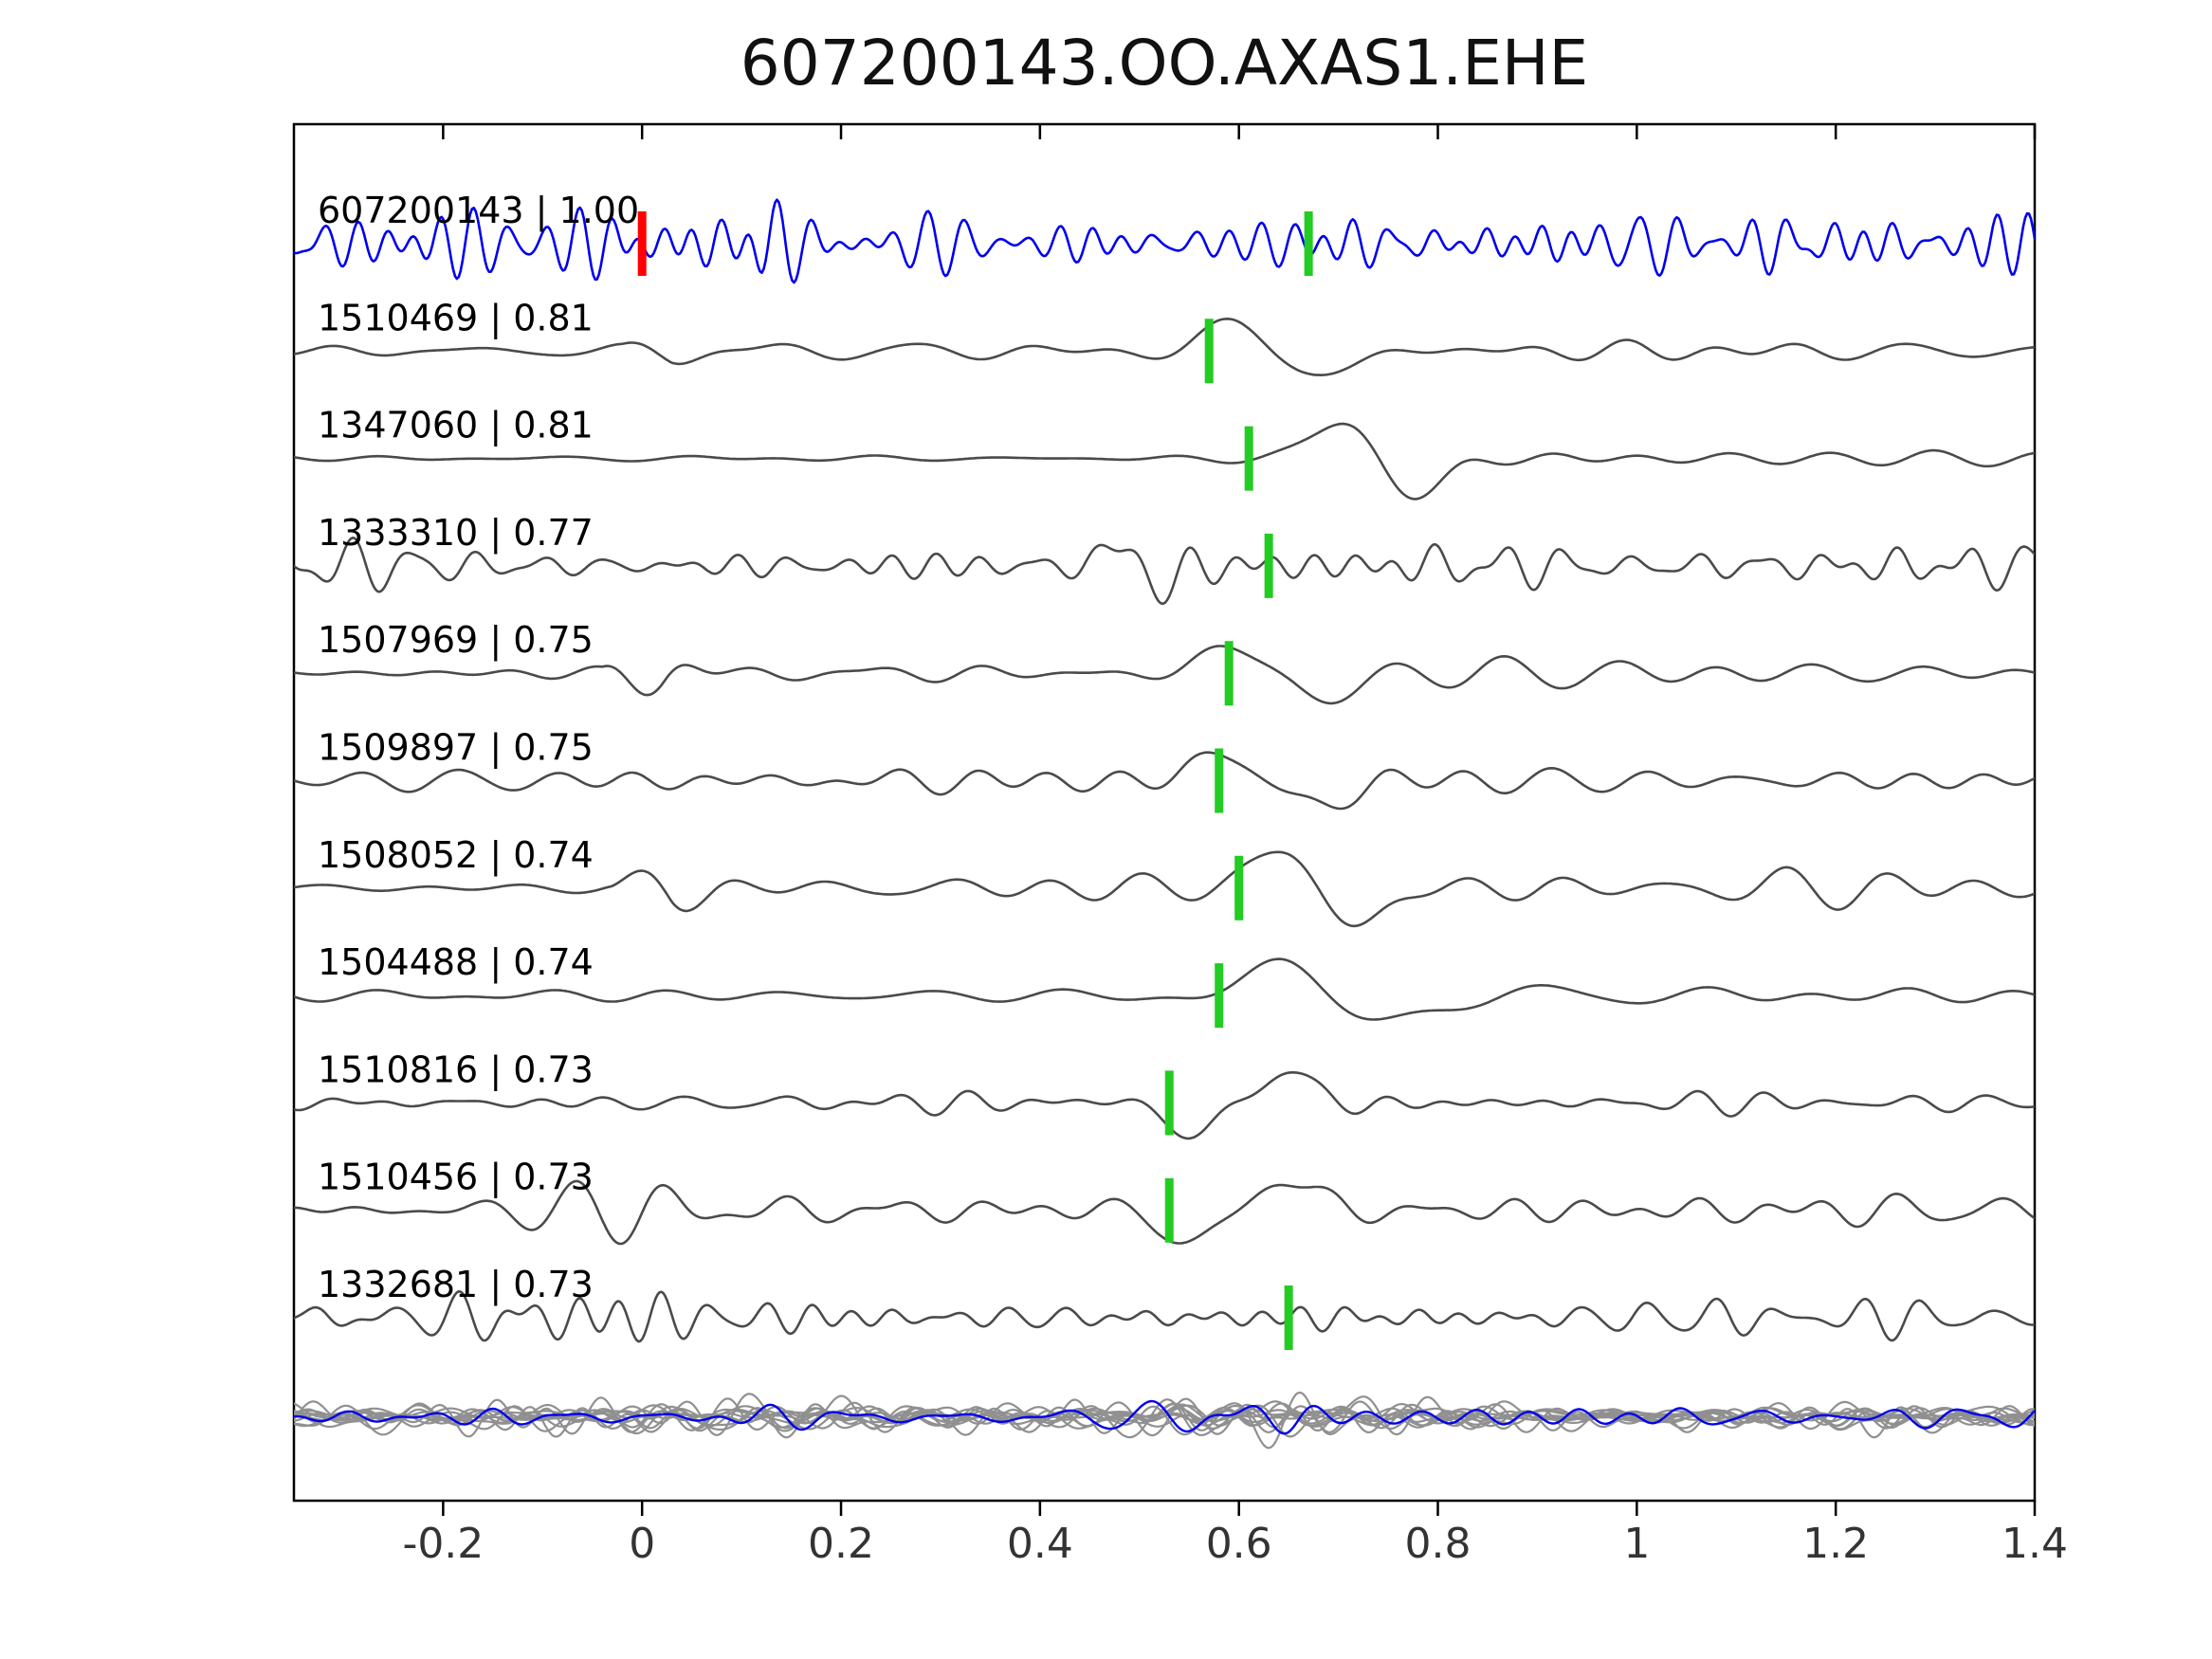 This screenshot has width=2212, height=1659. Describe the element at coordinates (841, 1544) in the screenshot. I see `x-tick-label: 0.2` at that location.